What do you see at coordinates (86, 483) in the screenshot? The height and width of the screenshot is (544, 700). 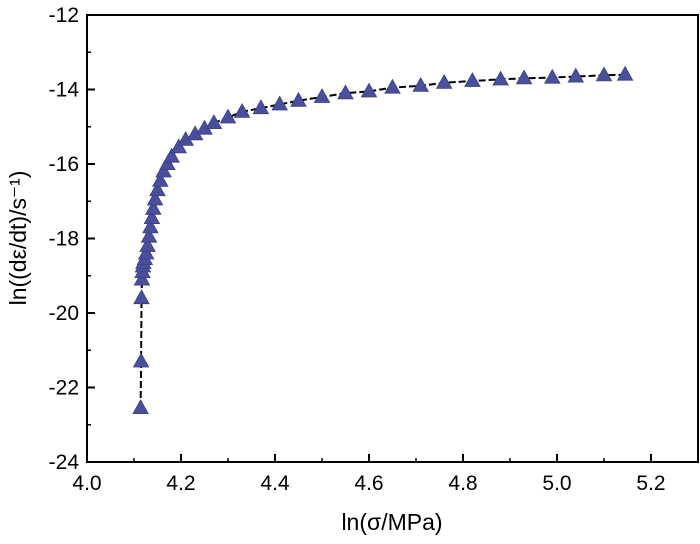 I see `x-tick-label: 4.0` at bounding box center [86, 483].